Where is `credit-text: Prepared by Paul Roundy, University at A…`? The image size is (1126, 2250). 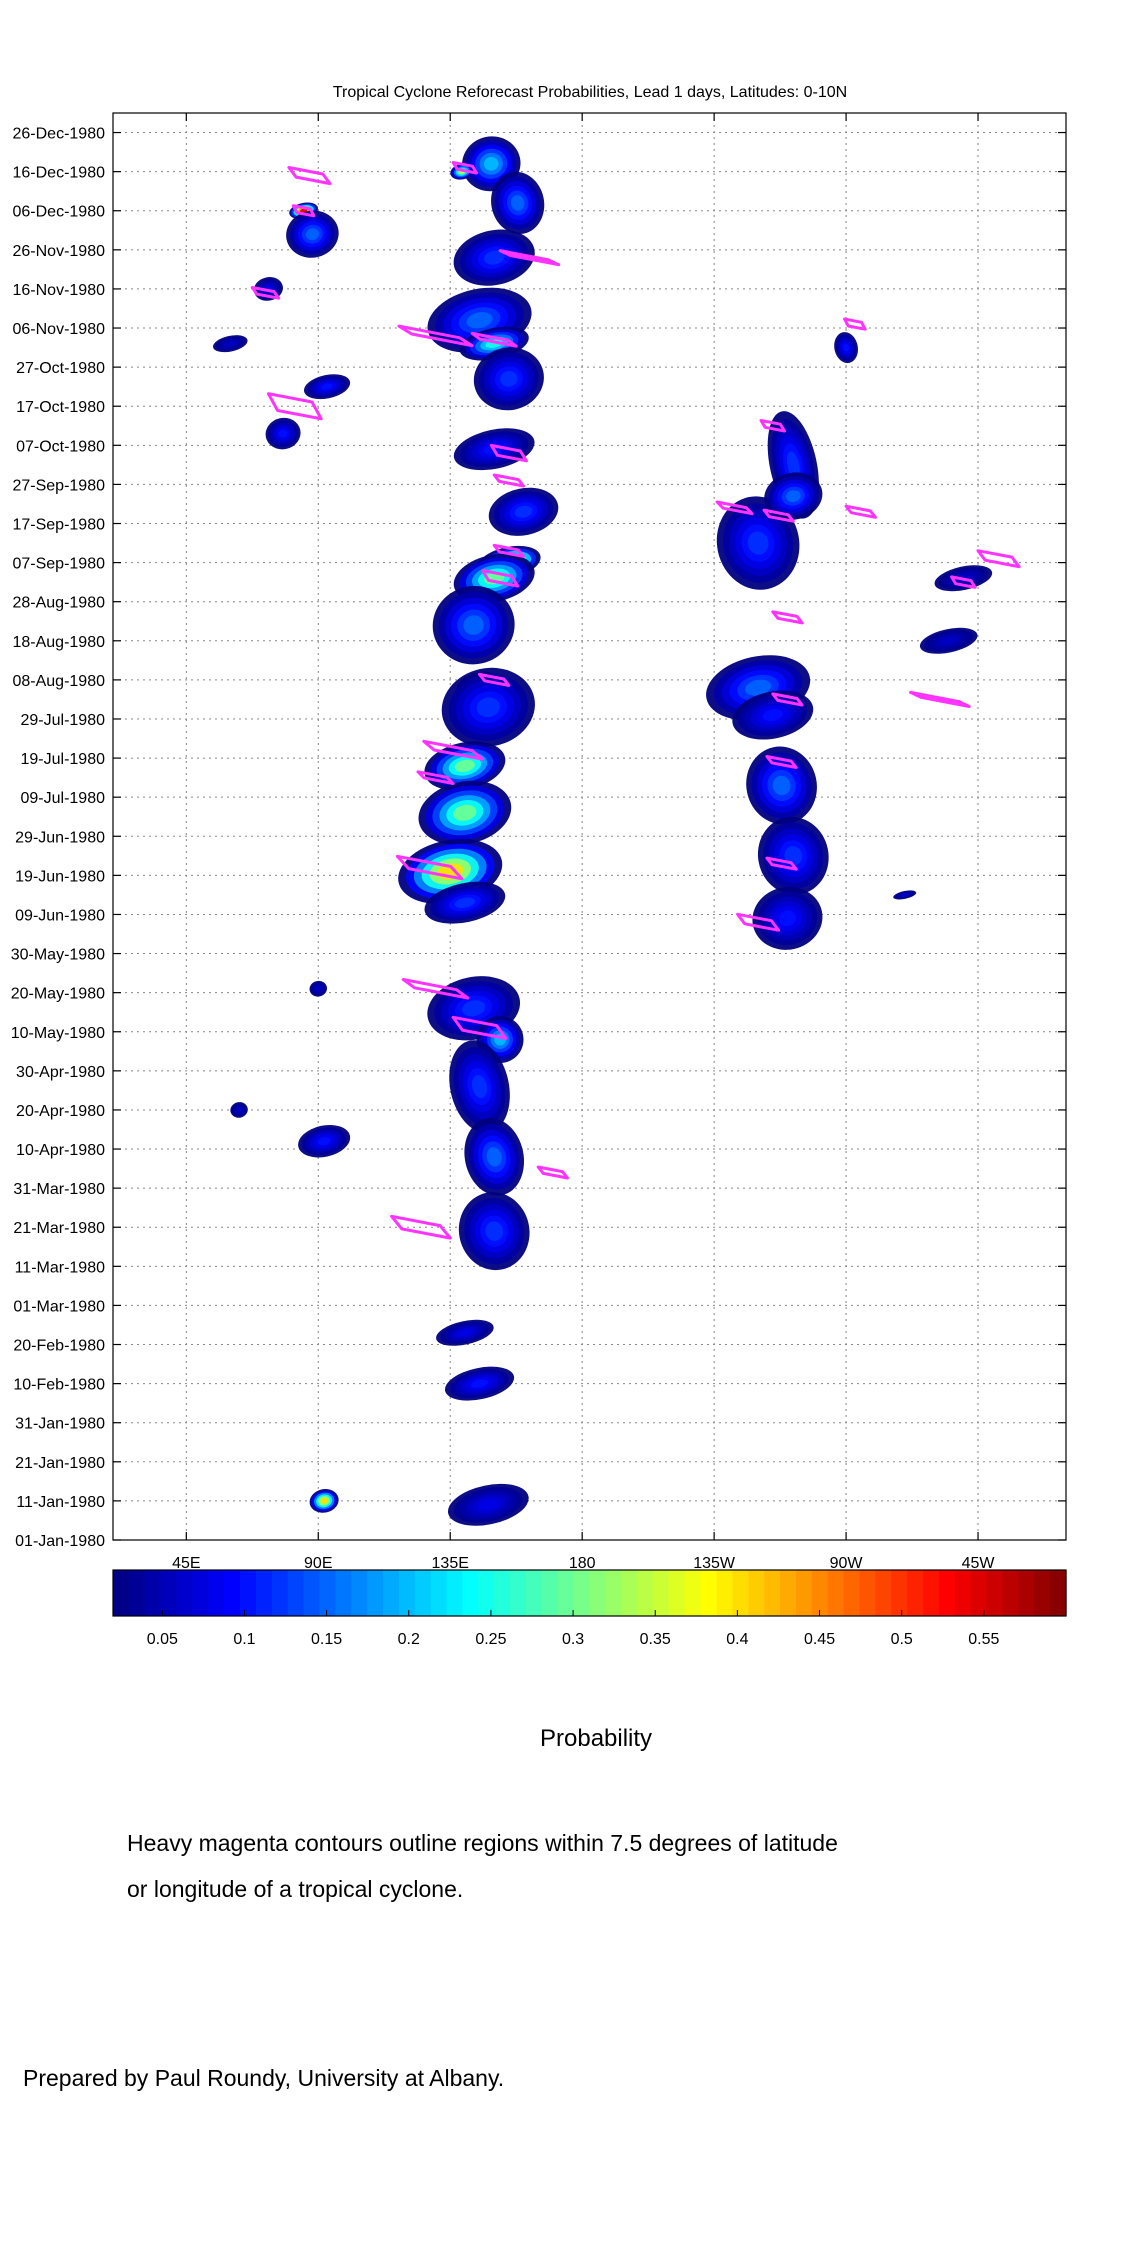
credit-text: Prepared by Paul Roundy, University at A… is located at coordinates (264, 2078).